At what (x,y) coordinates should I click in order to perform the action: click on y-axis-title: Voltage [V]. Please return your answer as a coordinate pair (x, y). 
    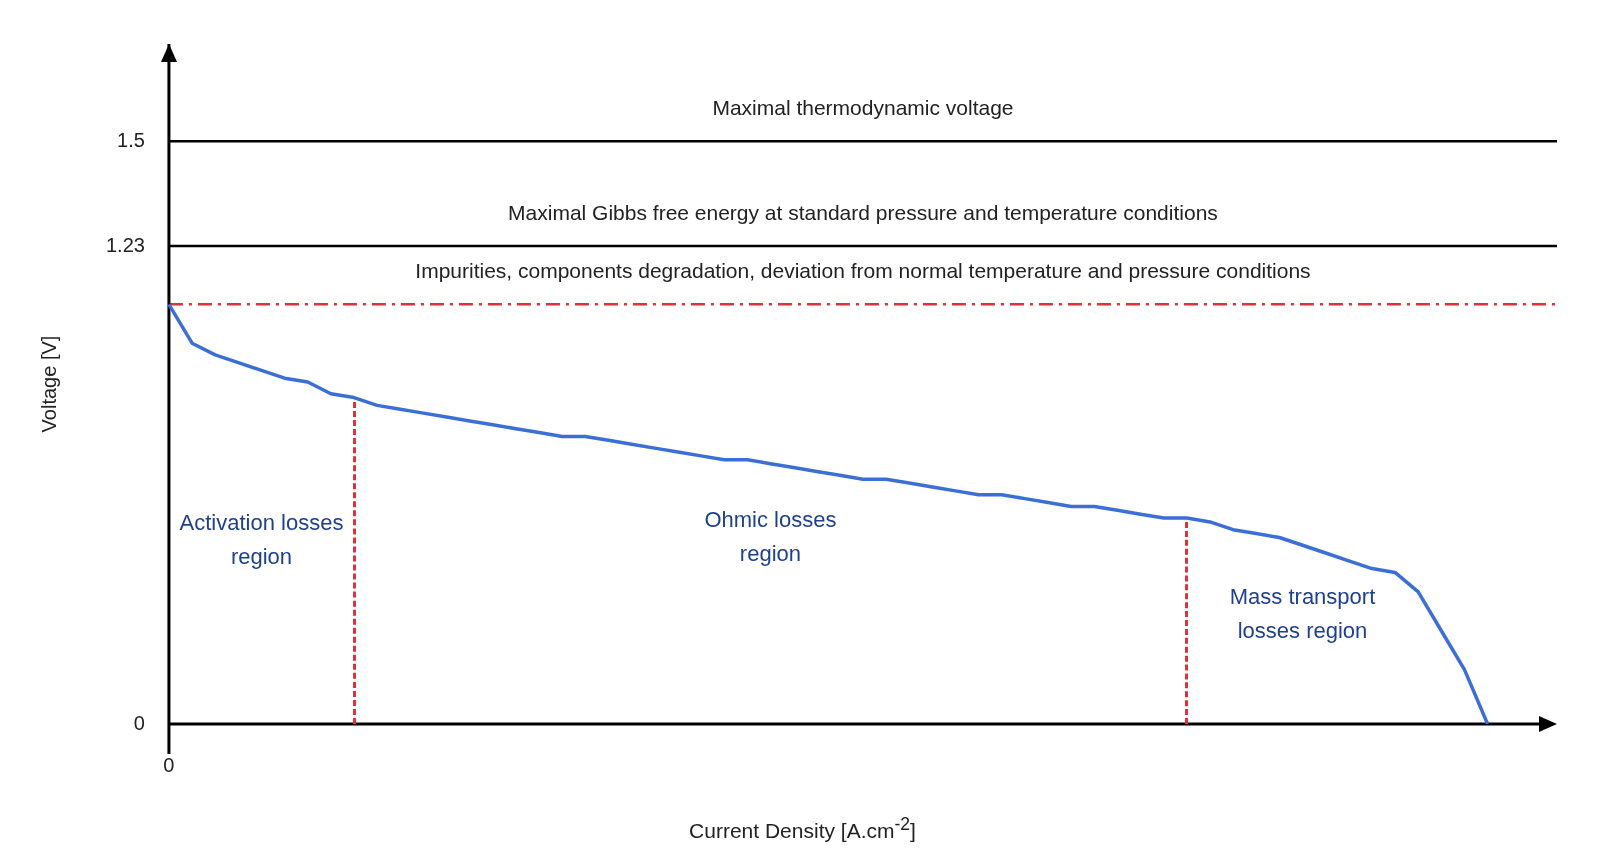
    Looking at the image, I should click on (48, 384).